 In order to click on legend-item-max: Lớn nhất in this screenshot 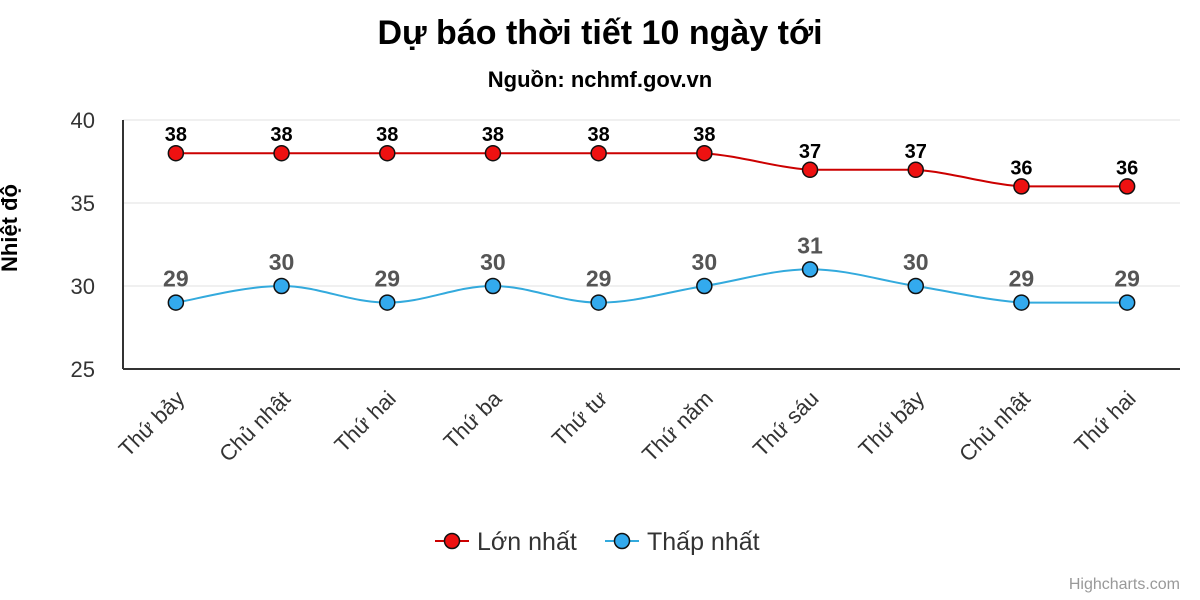, I will do `click(506, 542)`.